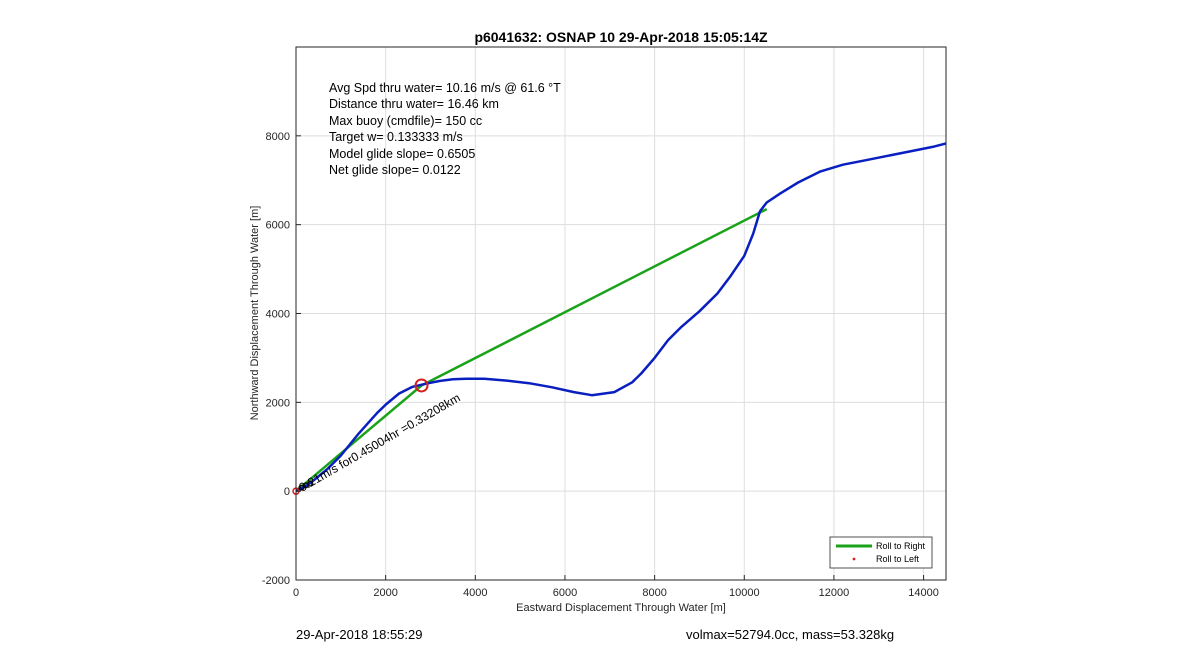 The width and height of the screenshot is (1200, 652). What do you see at coordinates (395, 170) in the screenshot?
I see `info-net-glide-slope: Net glide slope= 0.0122` at bounding box center [395, 170].